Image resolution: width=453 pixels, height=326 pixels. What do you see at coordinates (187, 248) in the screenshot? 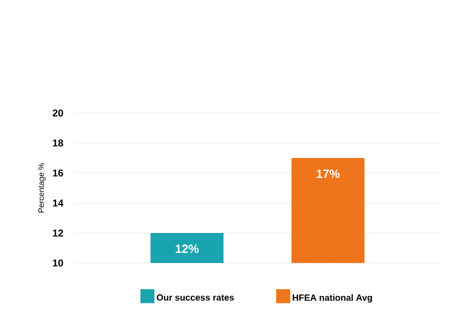
I see `data-label: 12%` at bounding box center [187, 248].